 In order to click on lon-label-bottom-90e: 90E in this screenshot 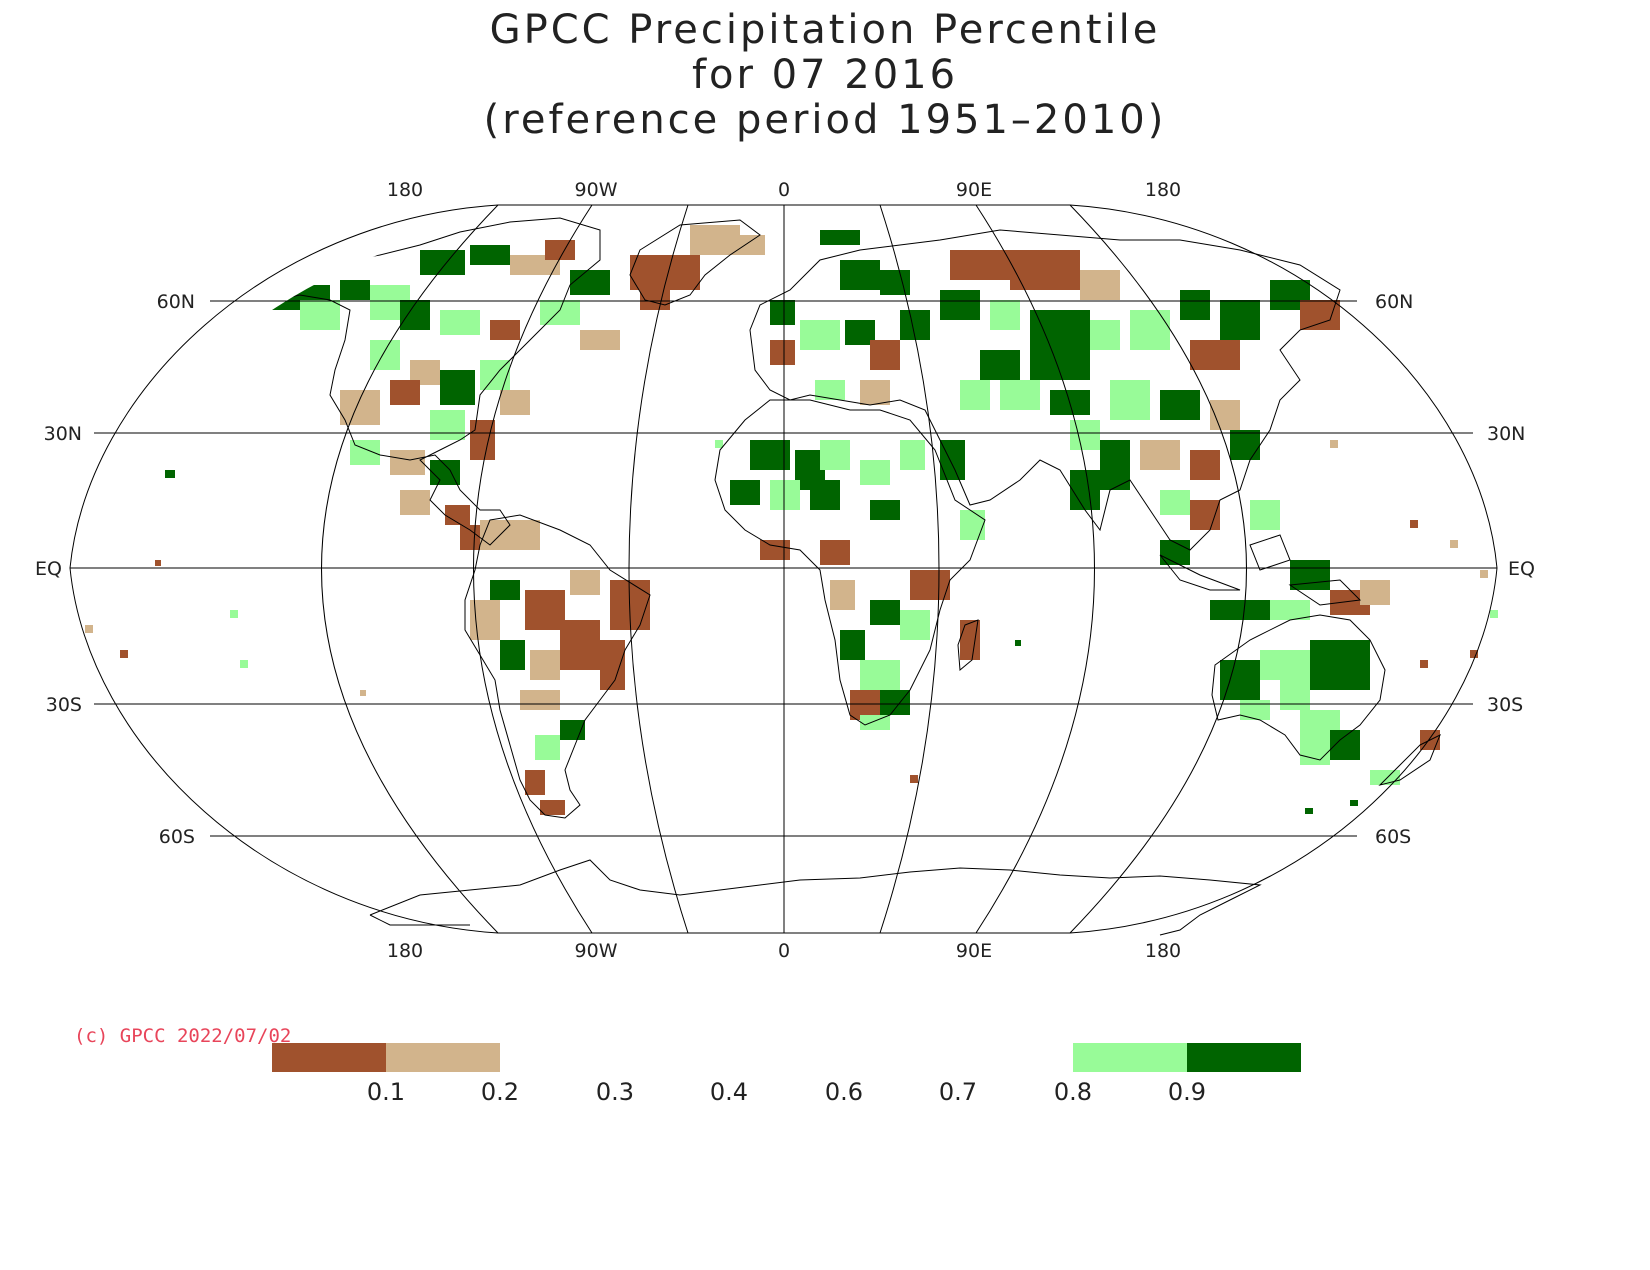, I will do `click(974, 951)`.